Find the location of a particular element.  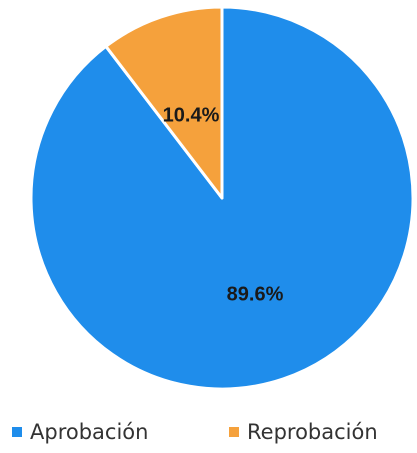

legend: Aprobación Reprobación is located at coordinates (195, 432).